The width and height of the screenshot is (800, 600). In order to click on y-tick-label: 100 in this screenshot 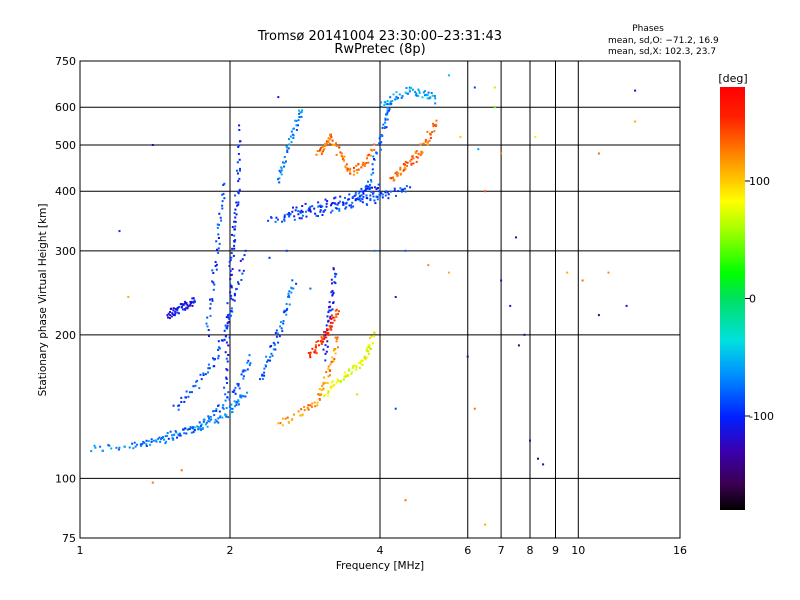, I will do `click(65, 478)`.